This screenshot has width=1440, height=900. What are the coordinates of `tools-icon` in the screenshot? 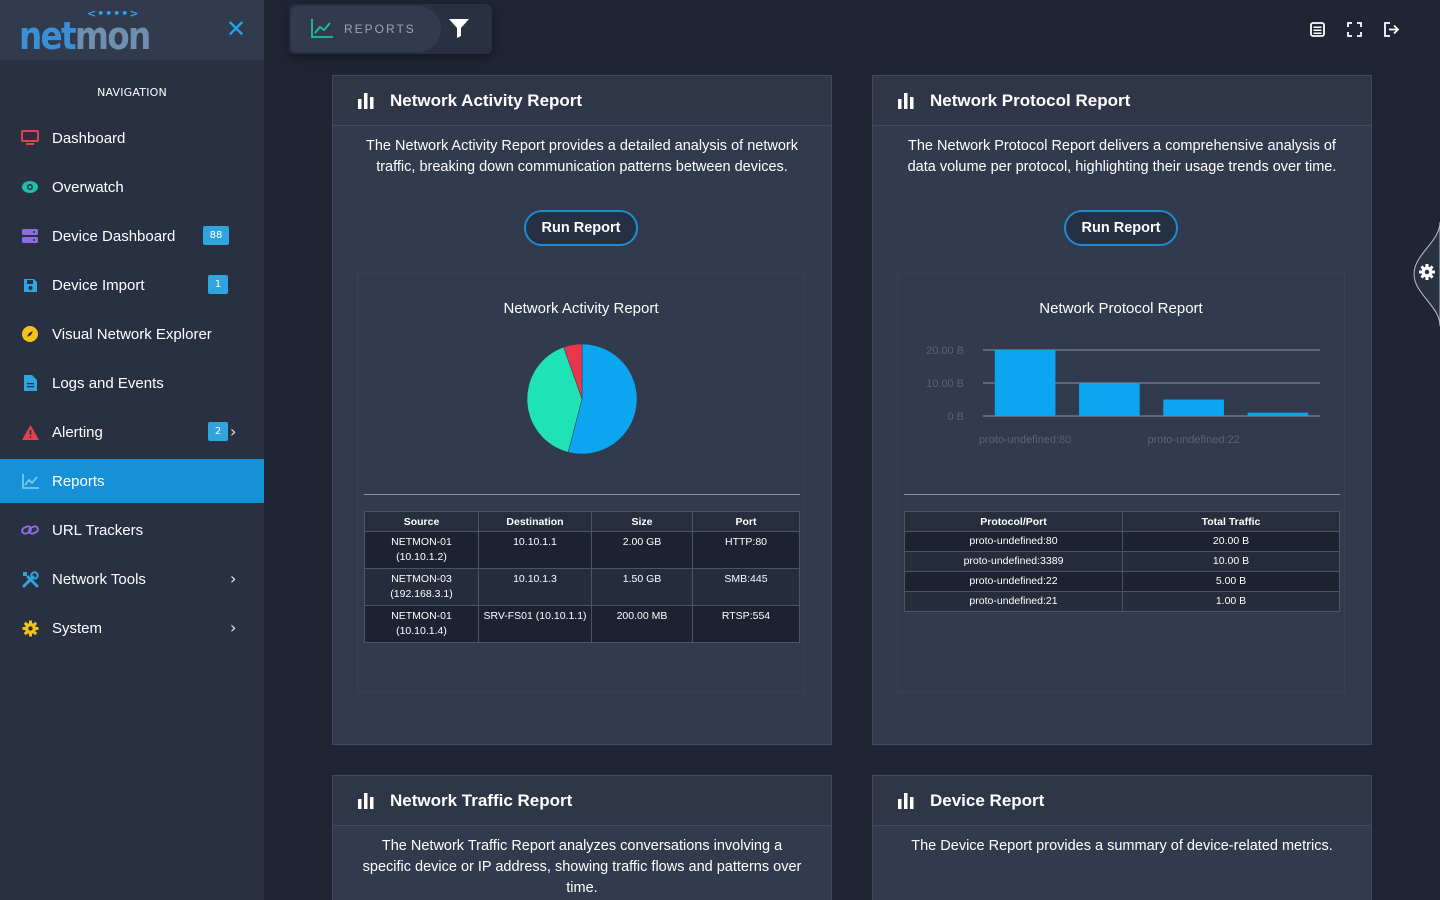 It's located at (30, 579).